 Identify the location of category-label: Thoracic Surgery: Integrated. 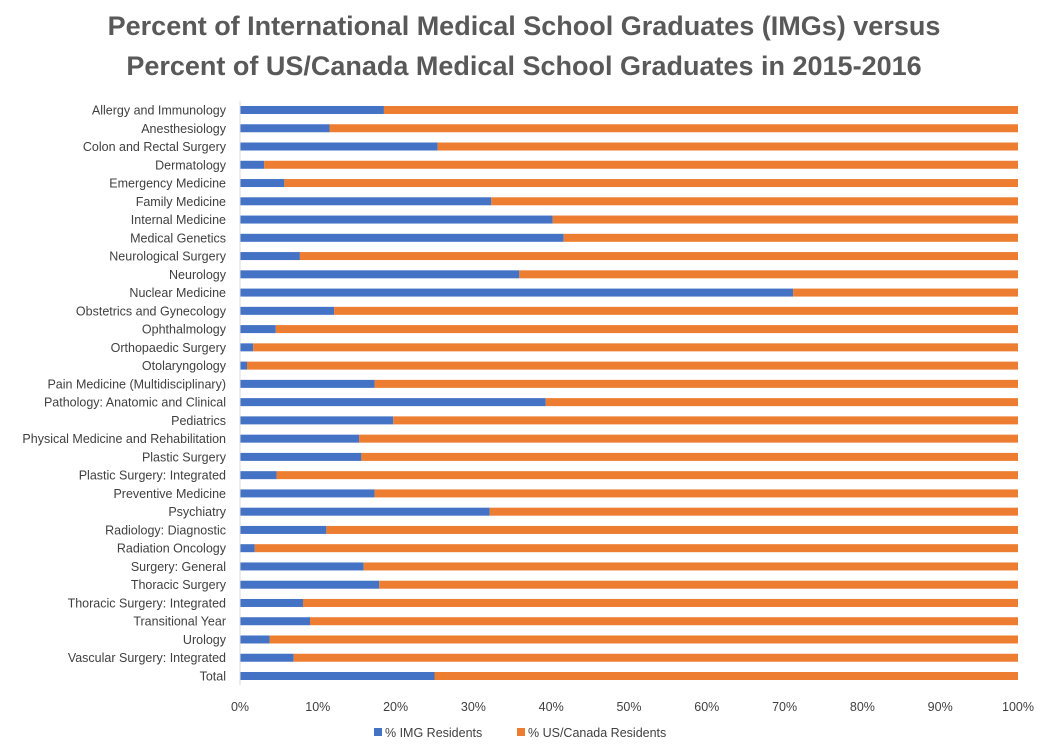
(147, 603).